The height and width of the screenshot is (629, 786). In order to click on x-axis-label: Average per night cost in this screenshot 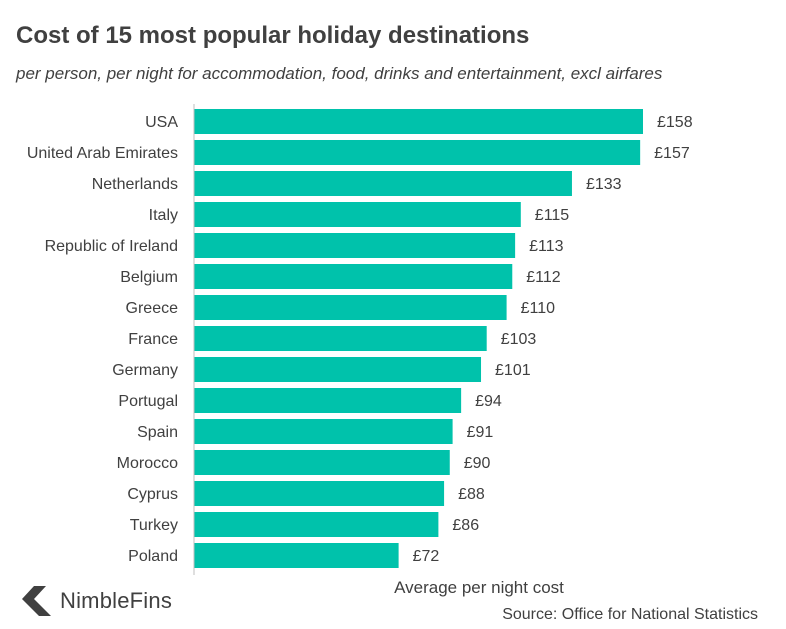, I will do `click(479, 587)`.